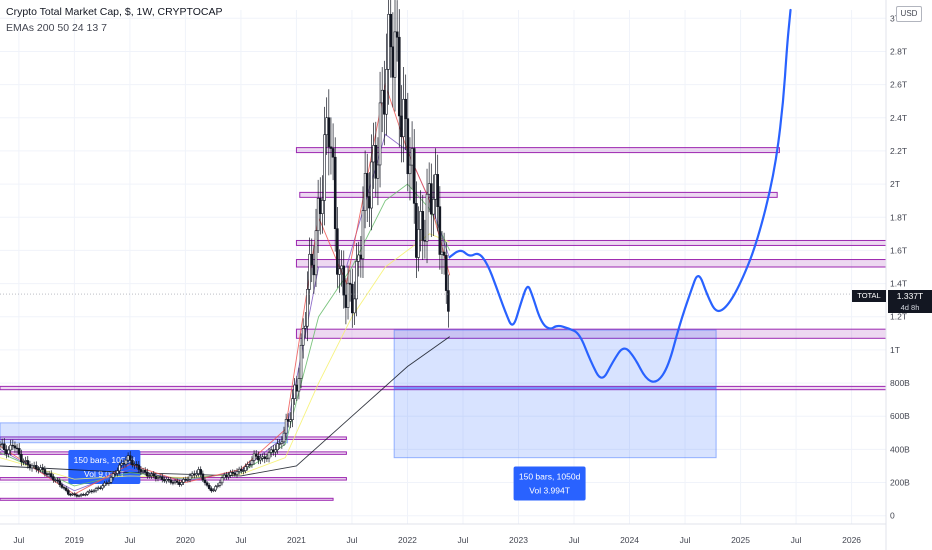 This screenshot has width=932, height=550. I want to click on y-tick-label: 200B, so click(900, 483).